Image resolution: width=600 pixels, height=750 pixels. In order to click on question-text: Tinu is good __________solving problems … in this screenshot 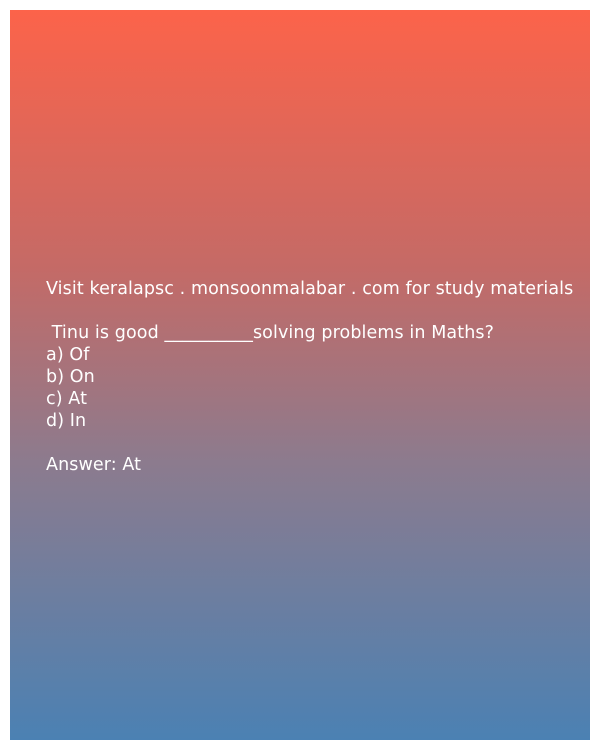, I will do `click(270, 333)`.